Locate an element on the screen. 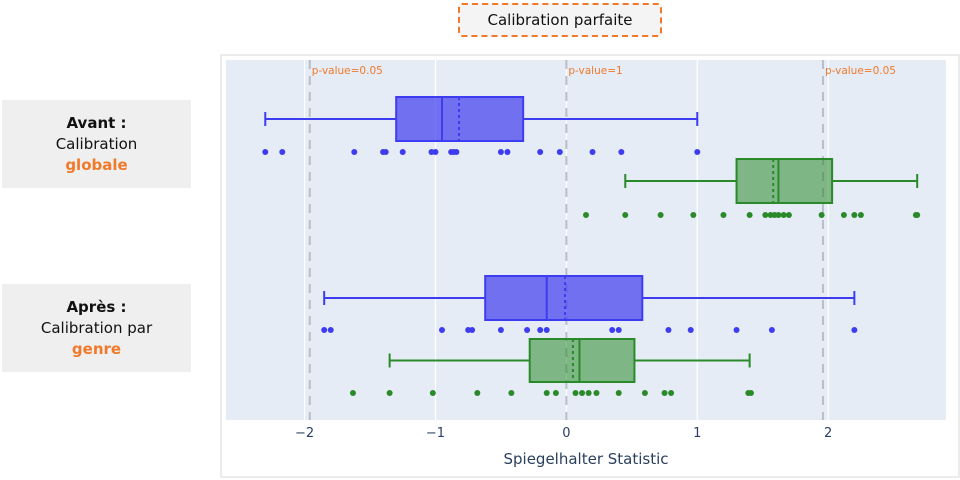 The width and height of the screenshot is (960, 480). group-label-line2: Calibration par is located at coordinates (96, 327).